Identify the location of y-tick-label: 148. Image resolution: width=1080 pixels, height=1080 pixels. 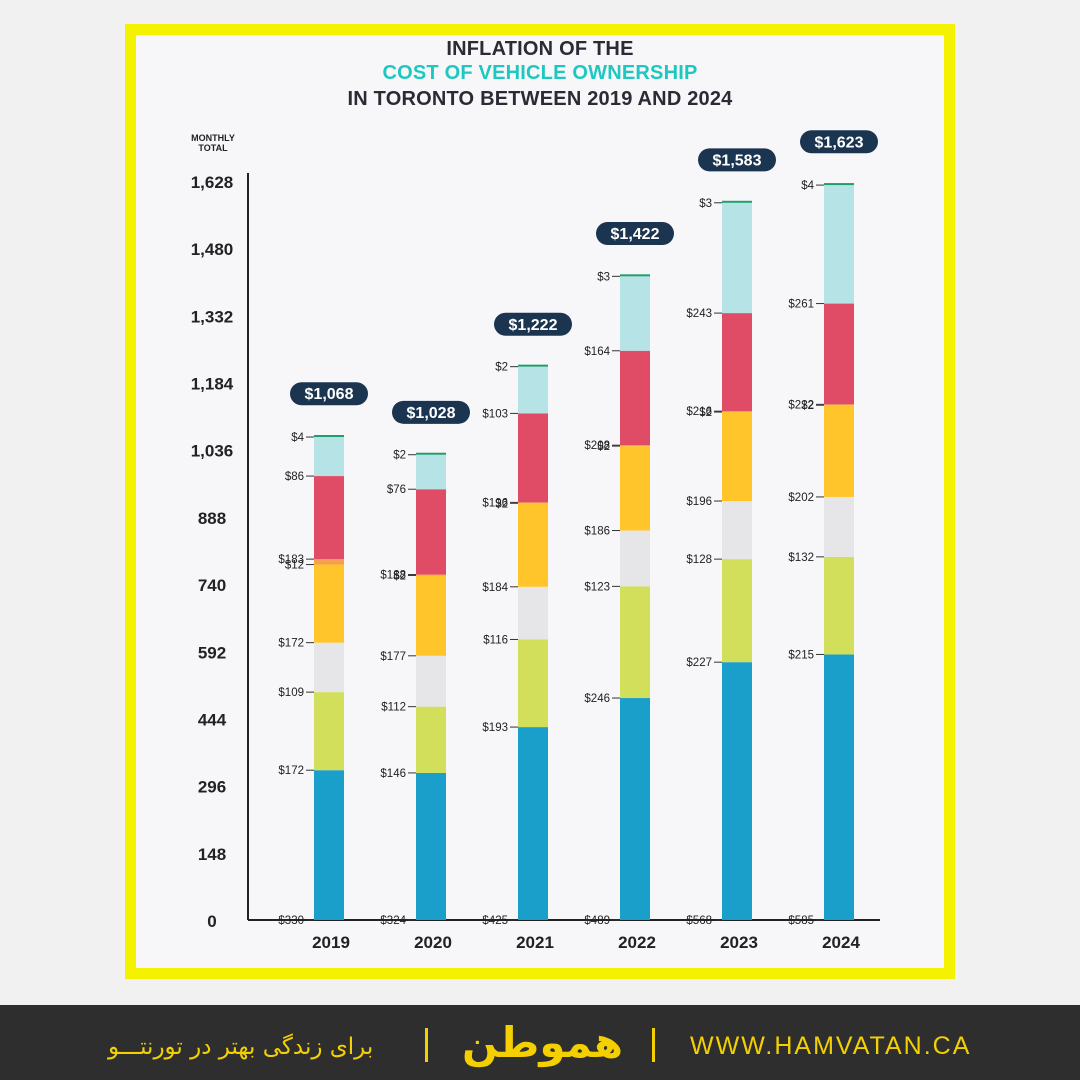
(212, 854).